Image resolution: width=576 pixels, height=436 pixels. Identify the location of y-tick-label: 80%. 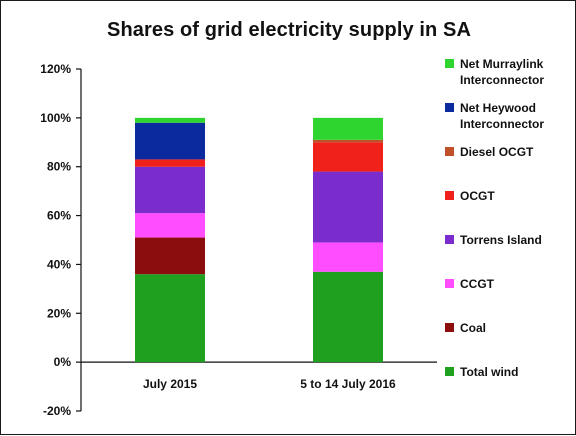
(59, 167).